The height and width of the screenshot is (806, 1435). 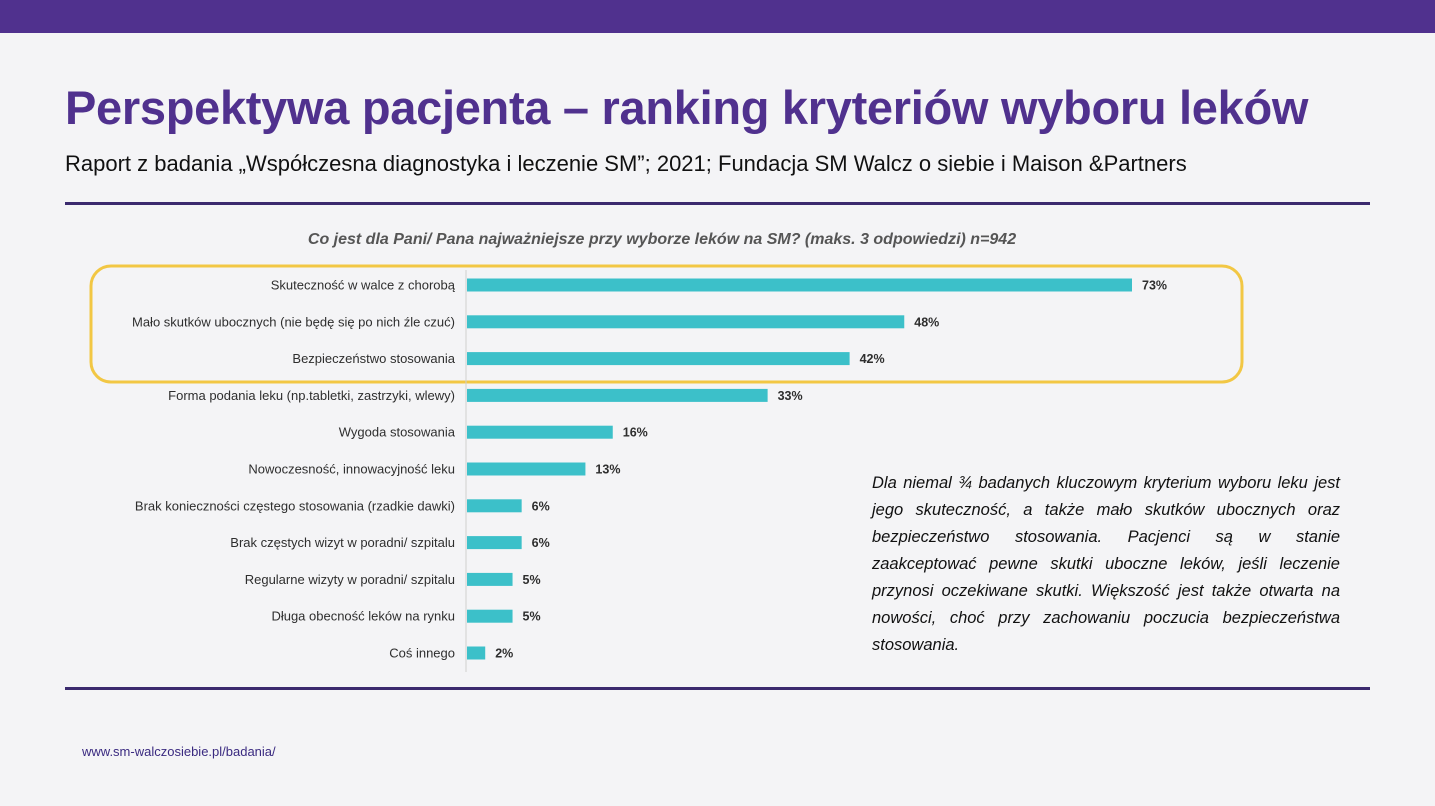 I want to click on data-label: 73%, so click(x=1154, y=286).